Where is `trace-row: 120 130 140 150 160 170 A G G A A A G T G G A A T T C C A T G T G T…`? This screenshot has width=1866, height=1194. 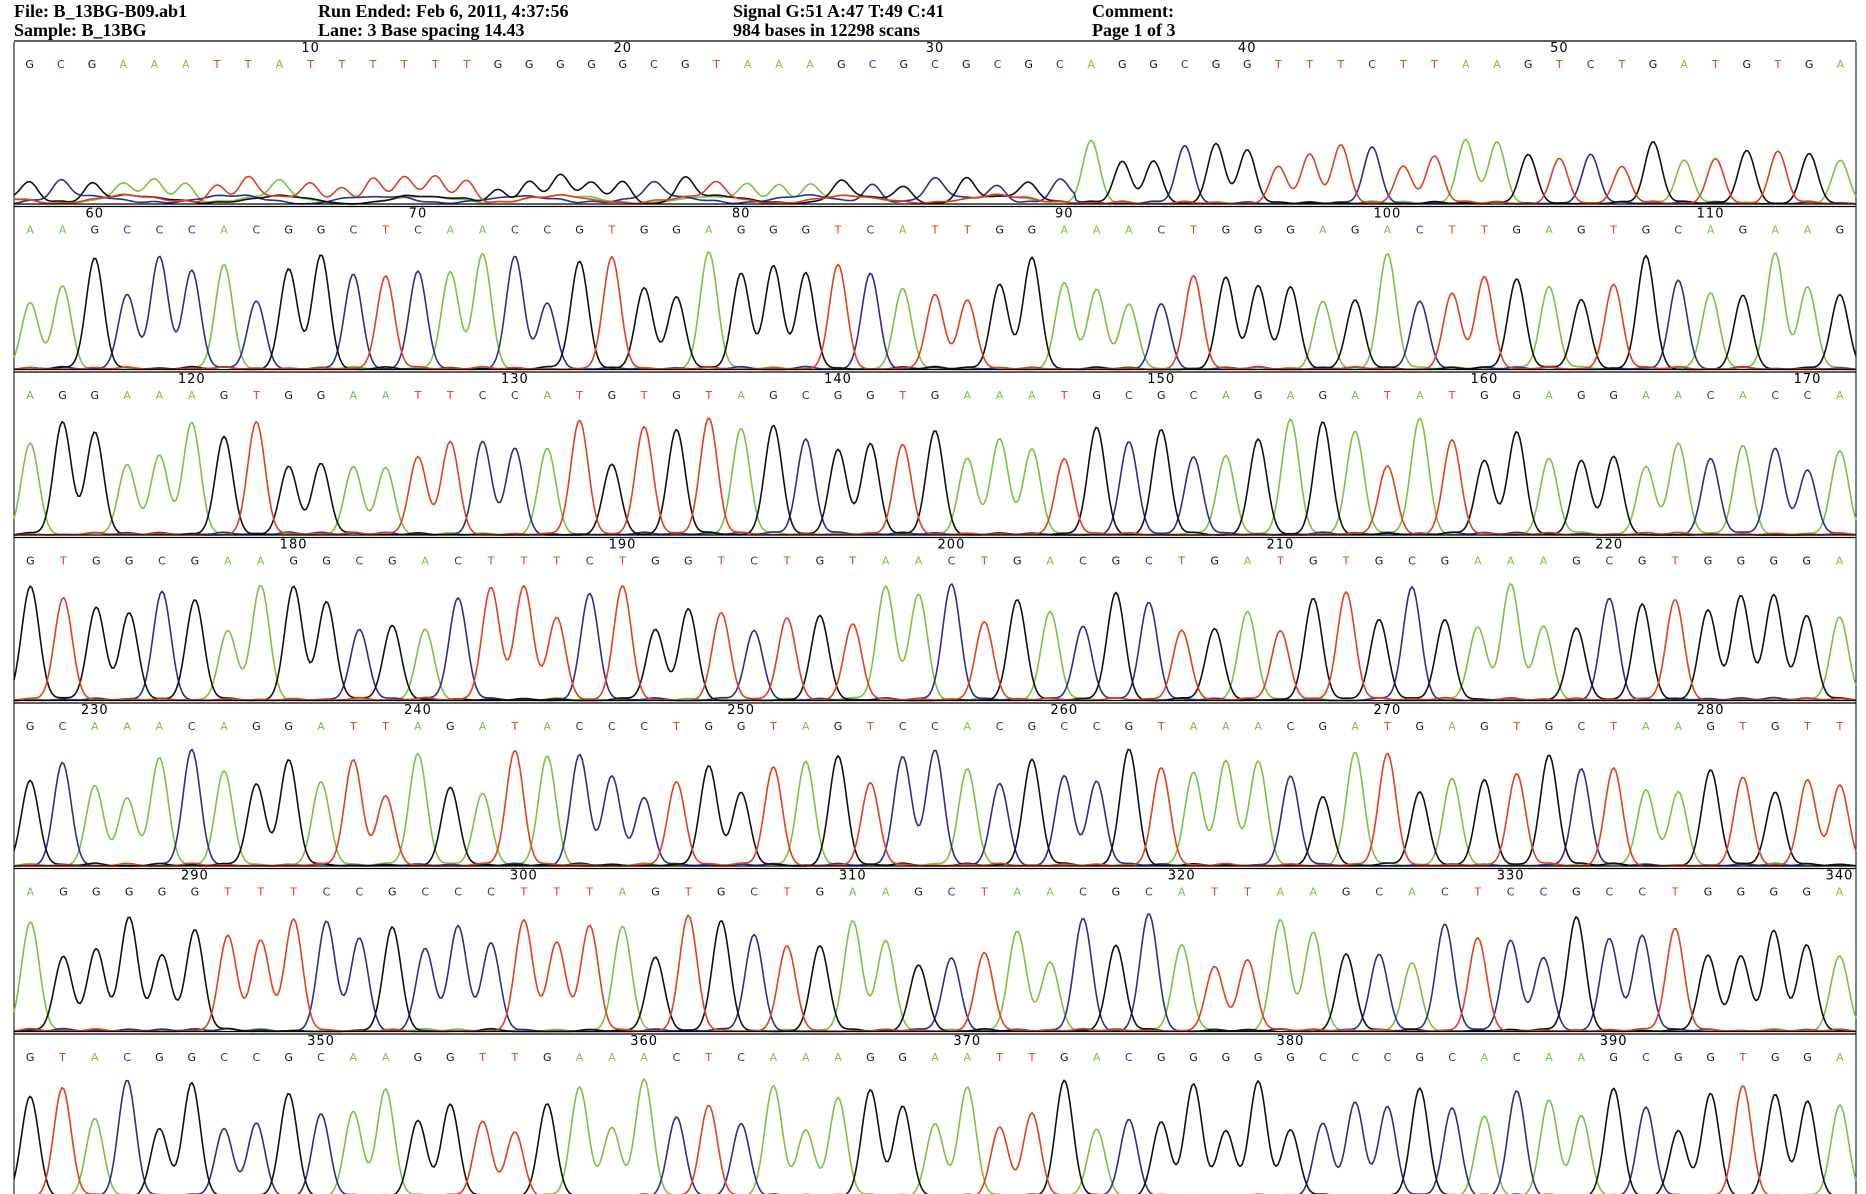 trace-row: 120 130 140 150 160 170 A G G A A A G T G G A A T T C C A T G T G T… is located at coordinates (935, 453).